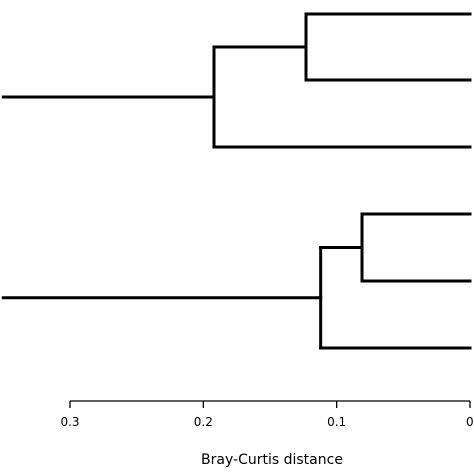  Describe the element at coordinates (267, 434) in the screenshot. I see `distance-axis: 0.3 0.2 0.1 0. Bray-Curtis distance` at that location.